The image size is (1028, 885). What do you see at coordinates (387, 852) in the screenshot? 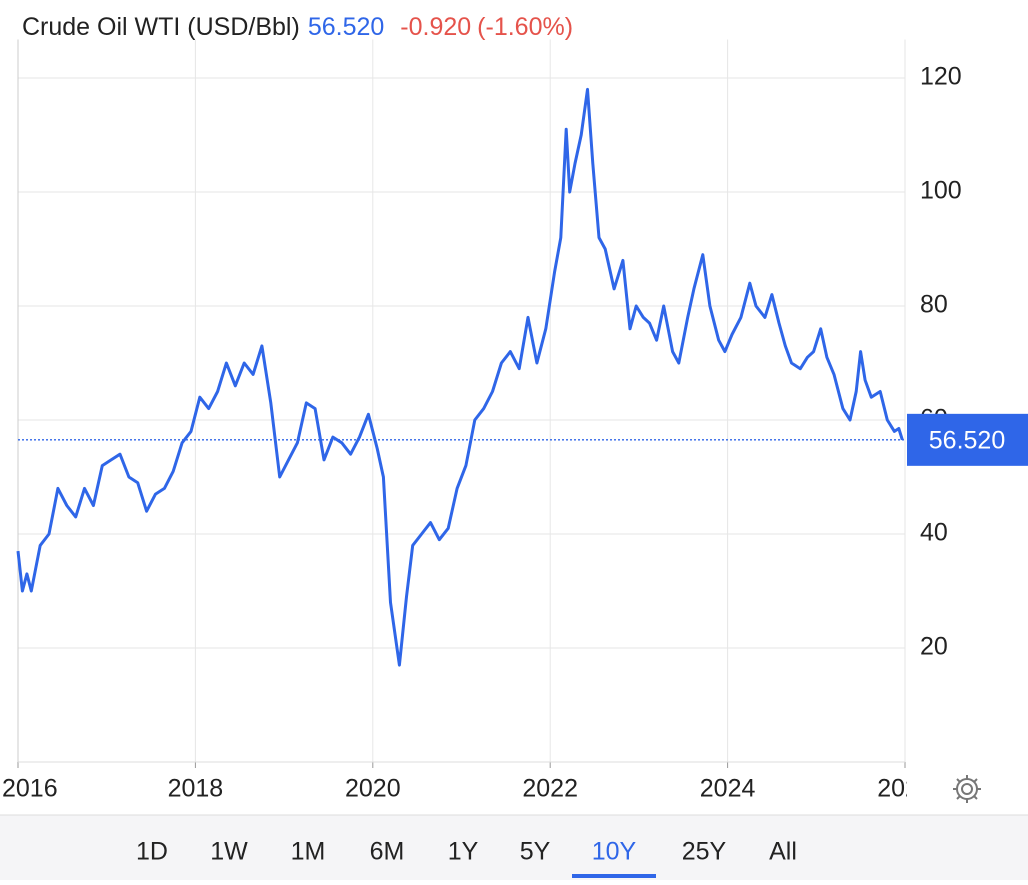
I see `range-button: 6M` at bounding box center [387, 852].